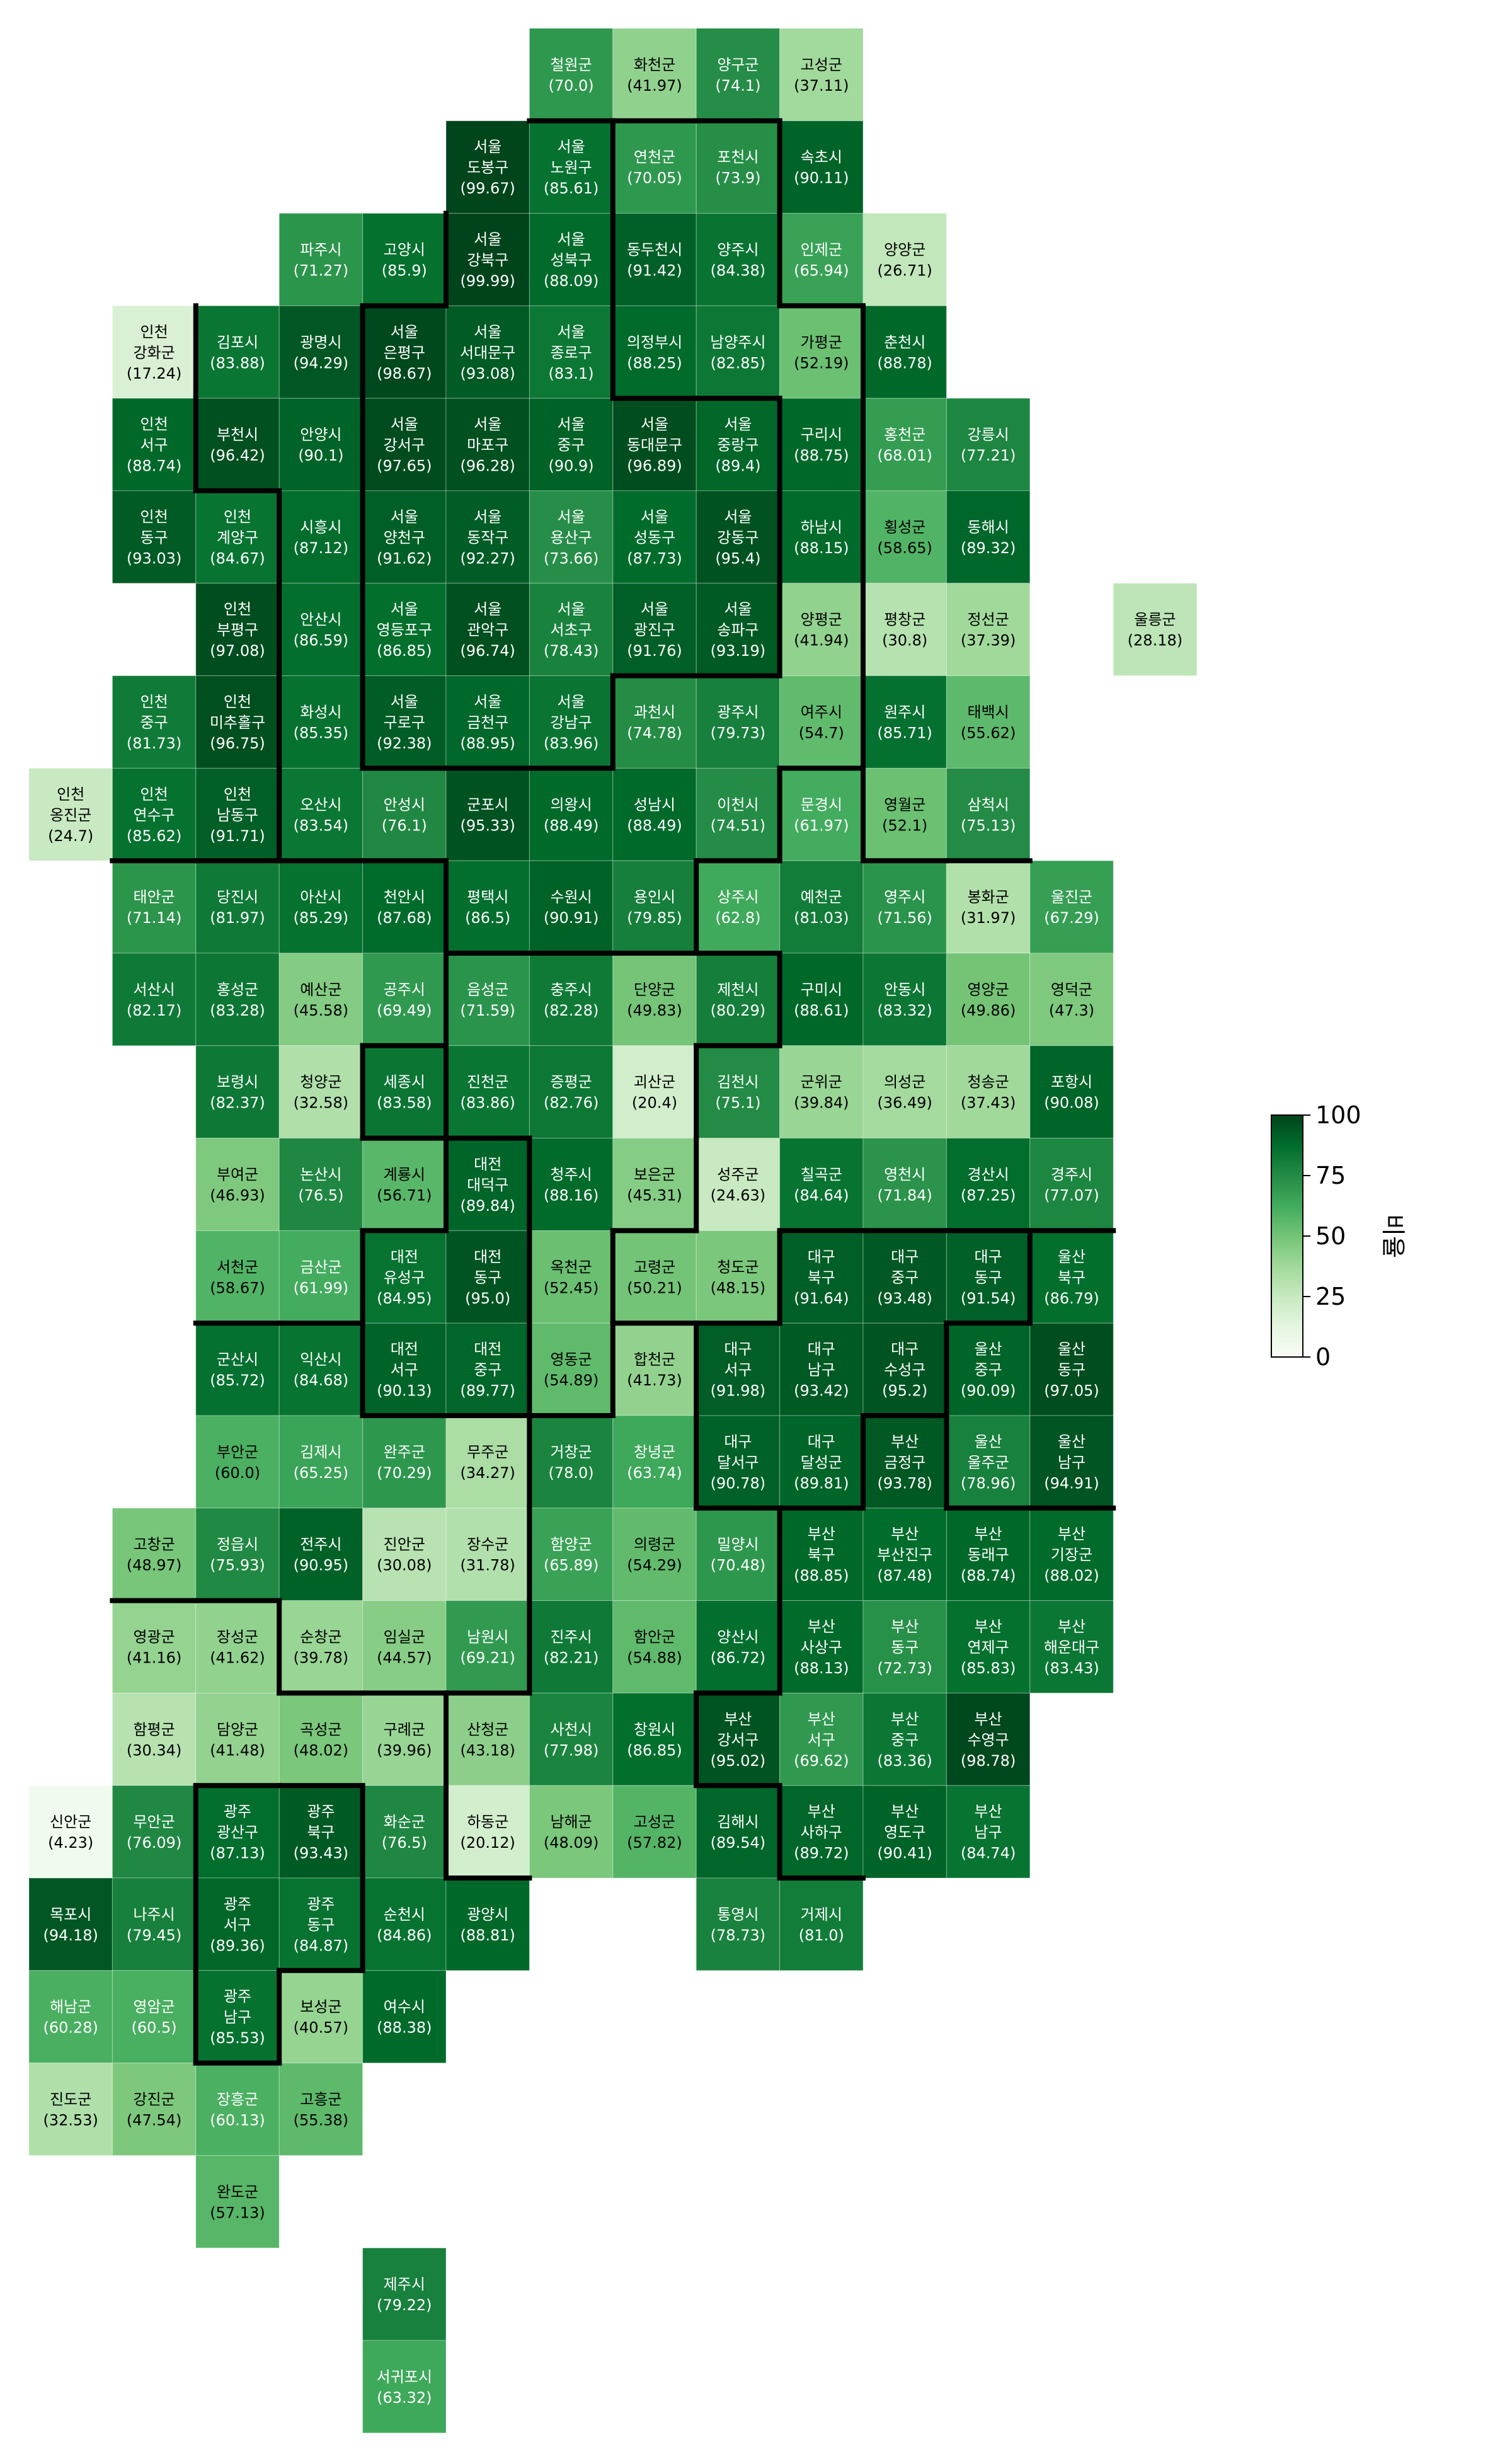 The height and width of the screenshot is (2457, 1512). Describe the element at coordinates (821, 1935) in the screenshot. I see `tile-value: (81.0)` at that location.